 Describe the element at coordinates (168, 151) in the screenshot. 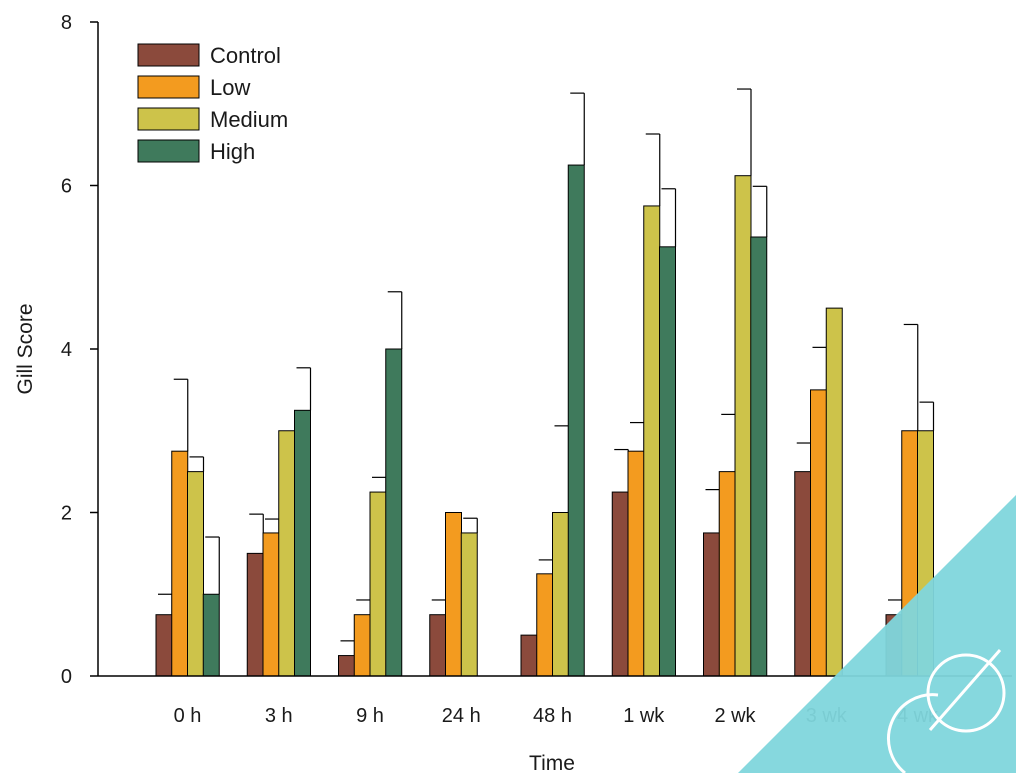

I see `legend-swatch-high` at that location.